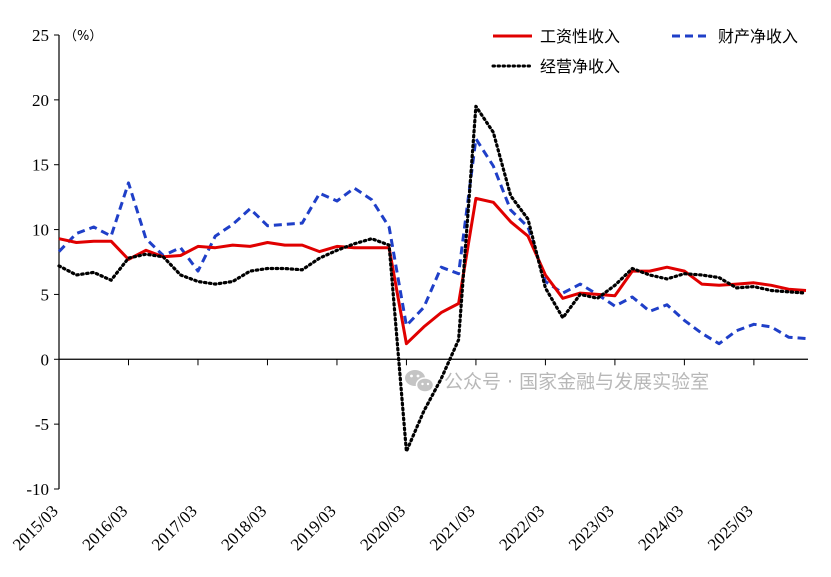 The height and width of the screenshot is (577, 831). I want to click on watermark-text: 公众号 · 国家金融与发展实验室, so click(576, 382).